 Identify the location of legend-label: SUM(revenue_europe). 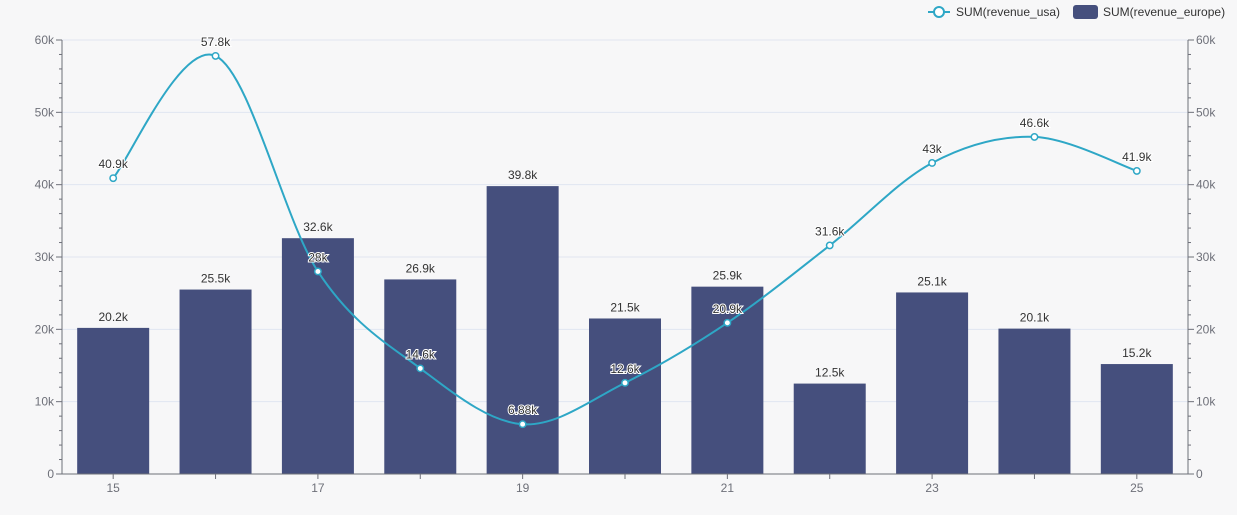
(1164, 12).